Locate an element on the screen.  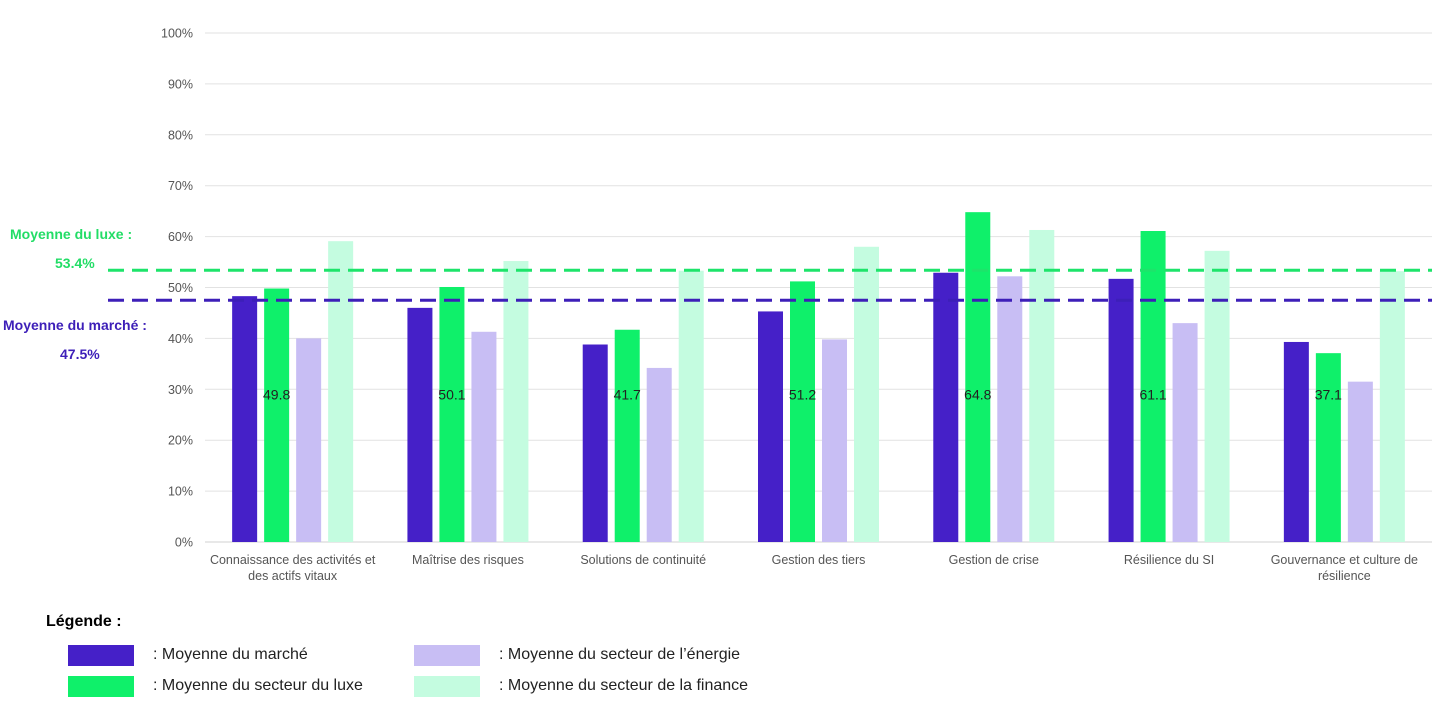
x-tick-label: Maîtrise des risques is located at coordinates (468, 560).